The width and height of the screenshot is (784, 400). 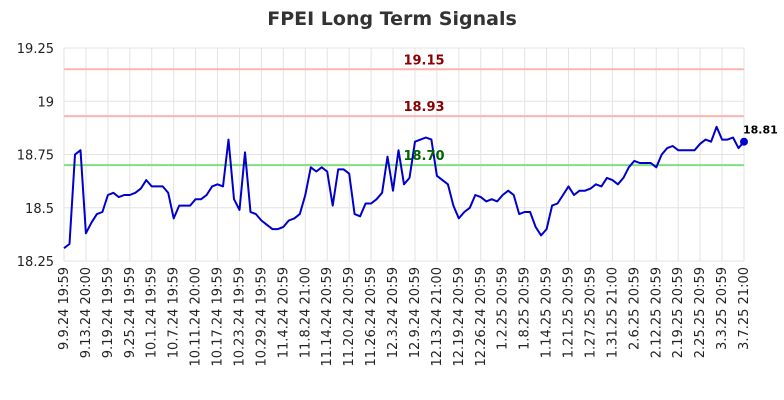 I want to click on y-tick-label: 19, so click(x=45, y=102).